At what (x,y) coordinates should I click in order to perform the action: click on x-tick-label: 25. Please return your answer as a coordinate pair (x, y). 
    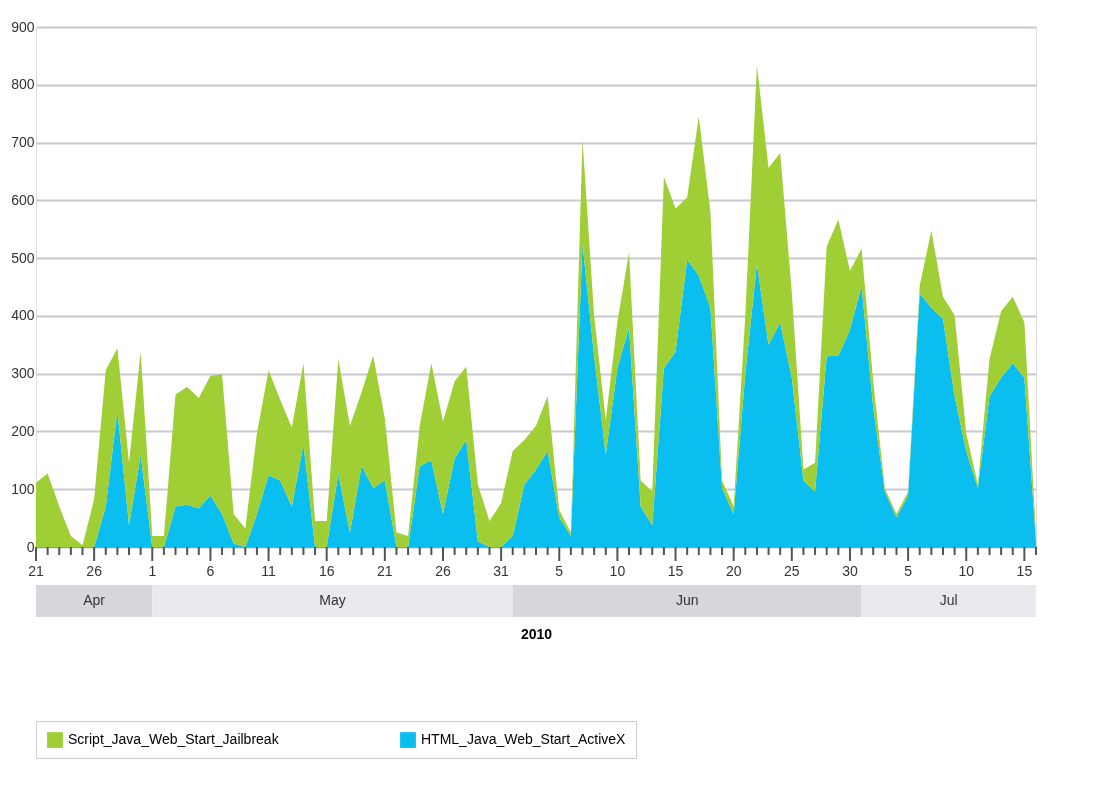
    Looking at the image, I should click on (792, 571).